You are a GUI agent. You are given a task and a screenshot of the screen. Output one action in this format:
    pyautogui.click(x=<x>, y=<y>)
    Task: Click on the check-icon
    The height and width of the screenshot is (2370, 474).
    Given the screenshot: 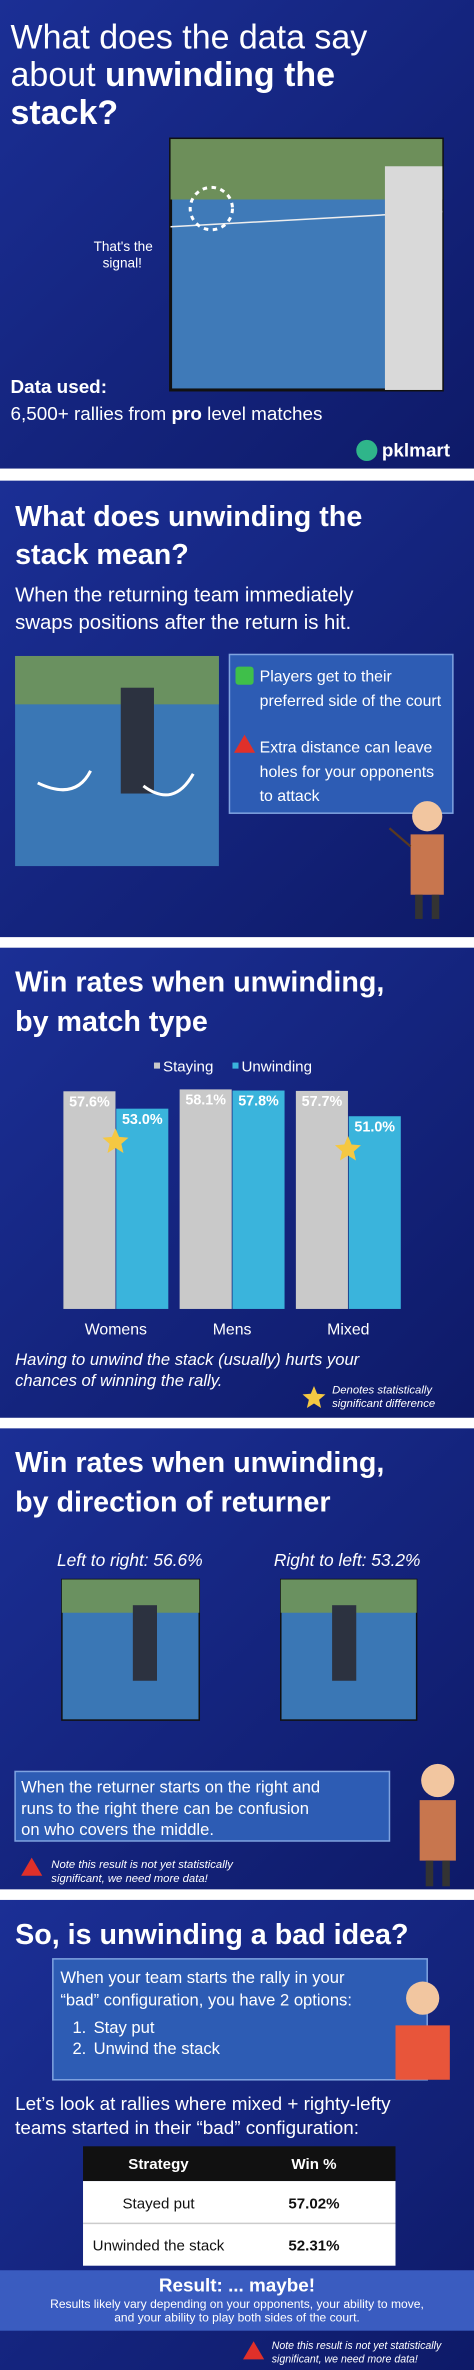 What is the action you would take?
    pyautogui.click(x=244, y=675)
    